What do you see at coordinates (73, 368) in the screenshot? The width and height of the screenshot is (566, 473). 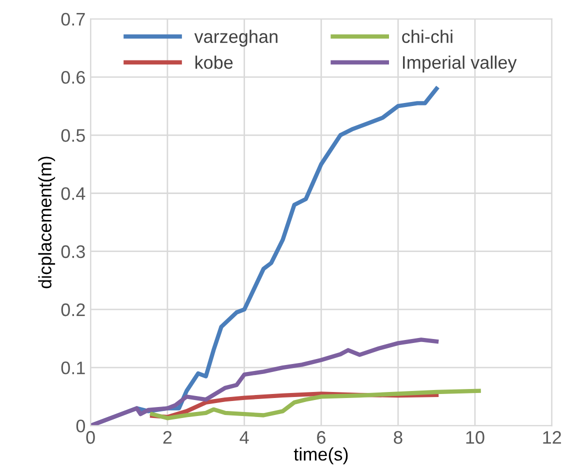 I see `y-tick-label: 0.1` at bounding box center [73, 368].